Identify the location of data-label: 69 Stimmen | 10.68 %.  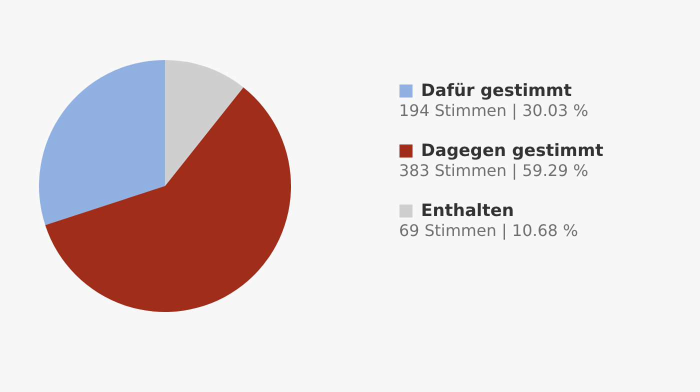
(488, 230).